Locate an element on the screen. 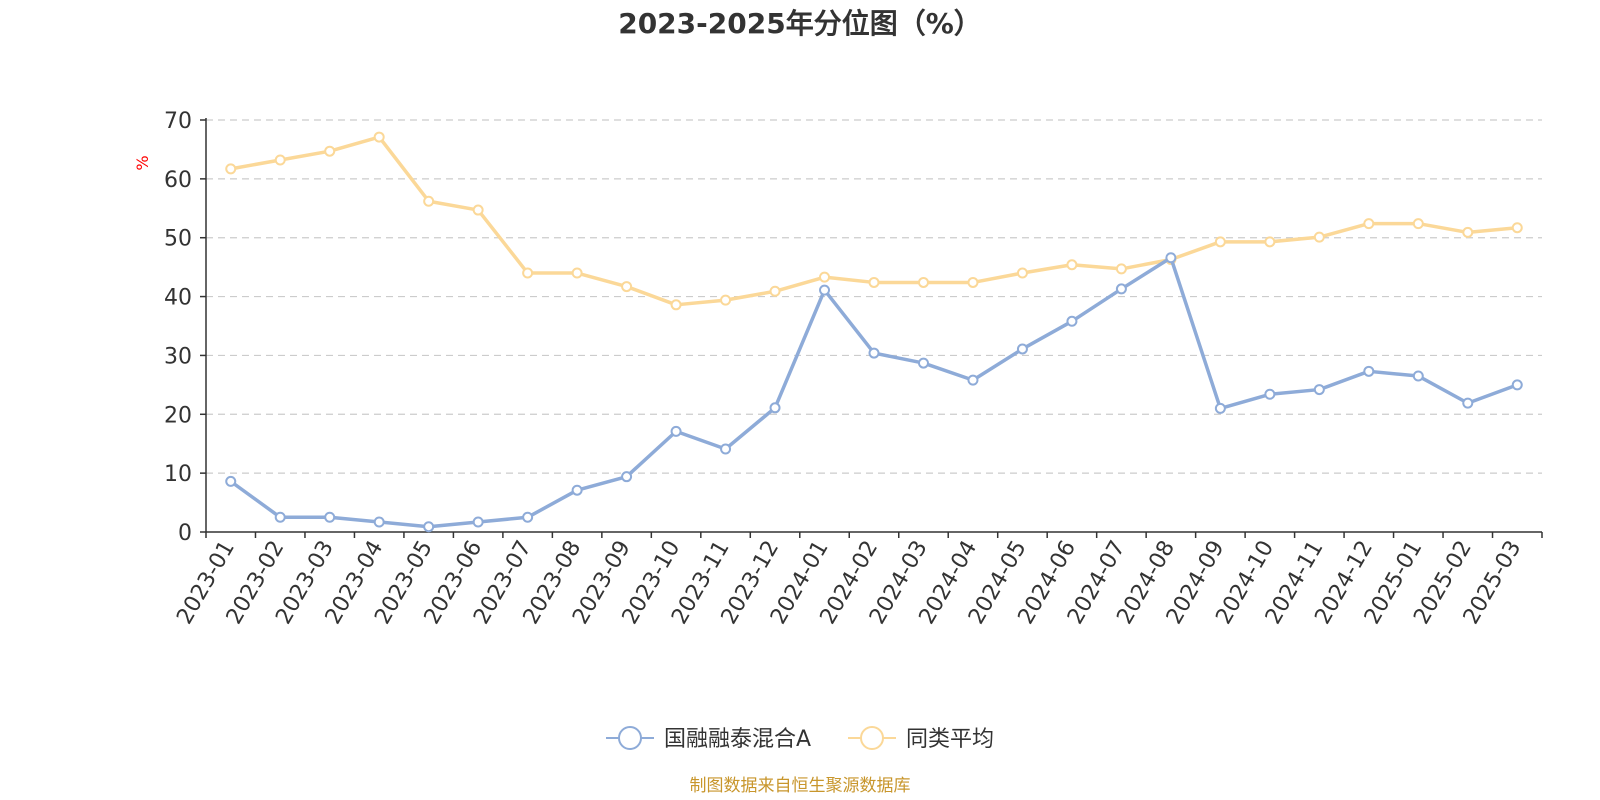 Image resolution: width=1600 pixels, height=800 pixels. legend-item: 国融融泰混合A is located at coordinates (708, 739).